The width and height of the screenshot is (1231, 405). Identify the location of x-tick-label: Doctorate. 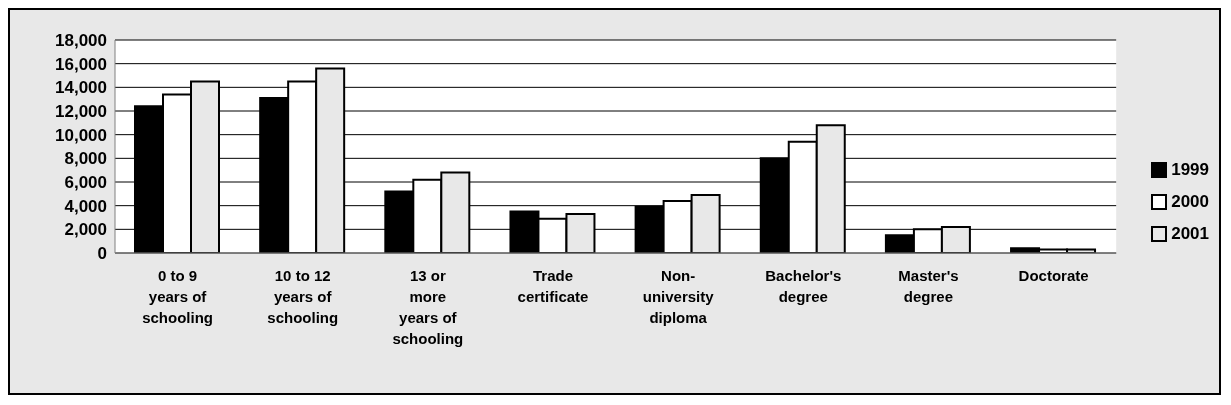
(1053, 275).